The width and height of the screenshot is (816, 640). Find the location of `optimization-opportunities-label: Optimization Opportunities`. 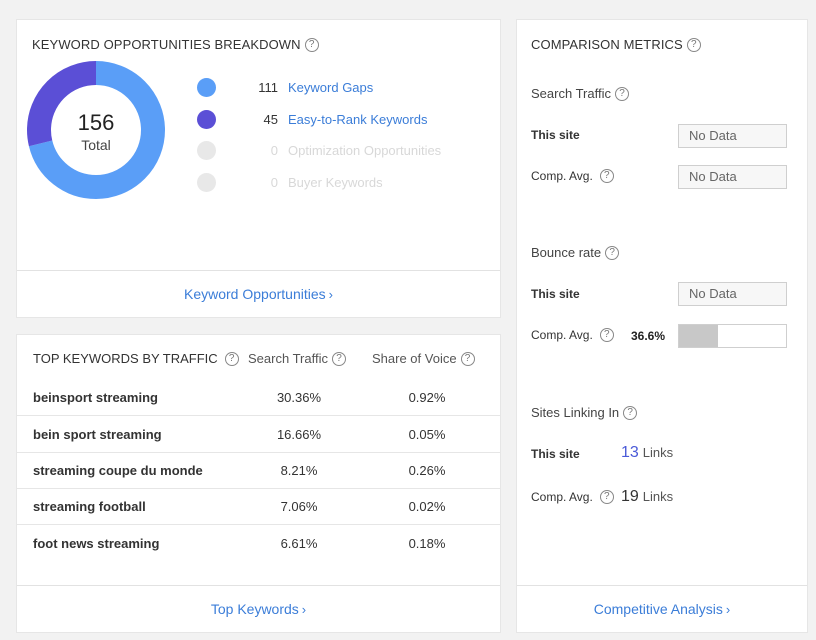

optimization-opportunities-label: Optimization Opportunities is located at coordinates (365, 151).